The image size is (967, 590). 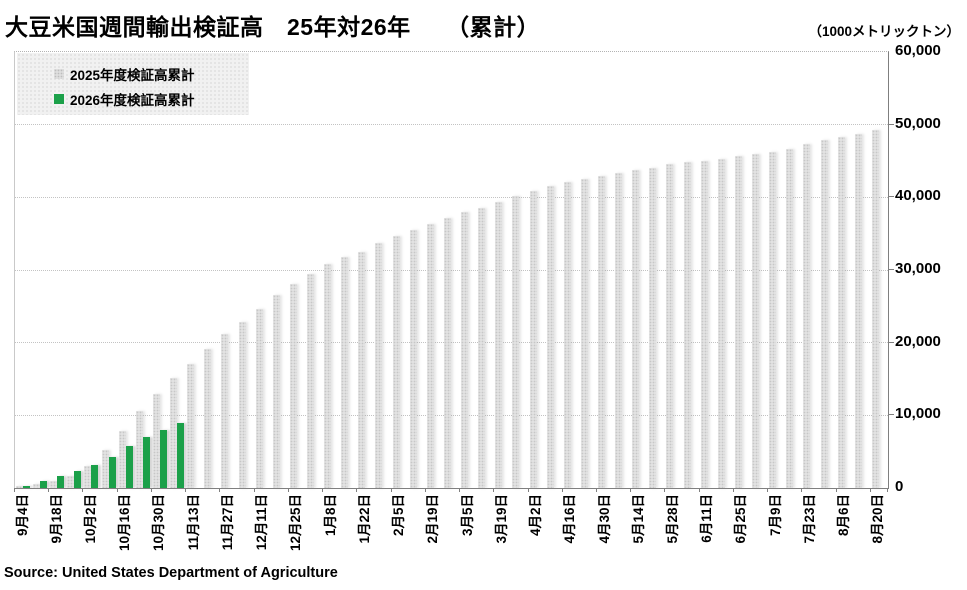 What do you see at coordinates (330, 515) in the screenshot?
I see `x-axis-label-text: 1月8日` at bounding box center [330, 515].